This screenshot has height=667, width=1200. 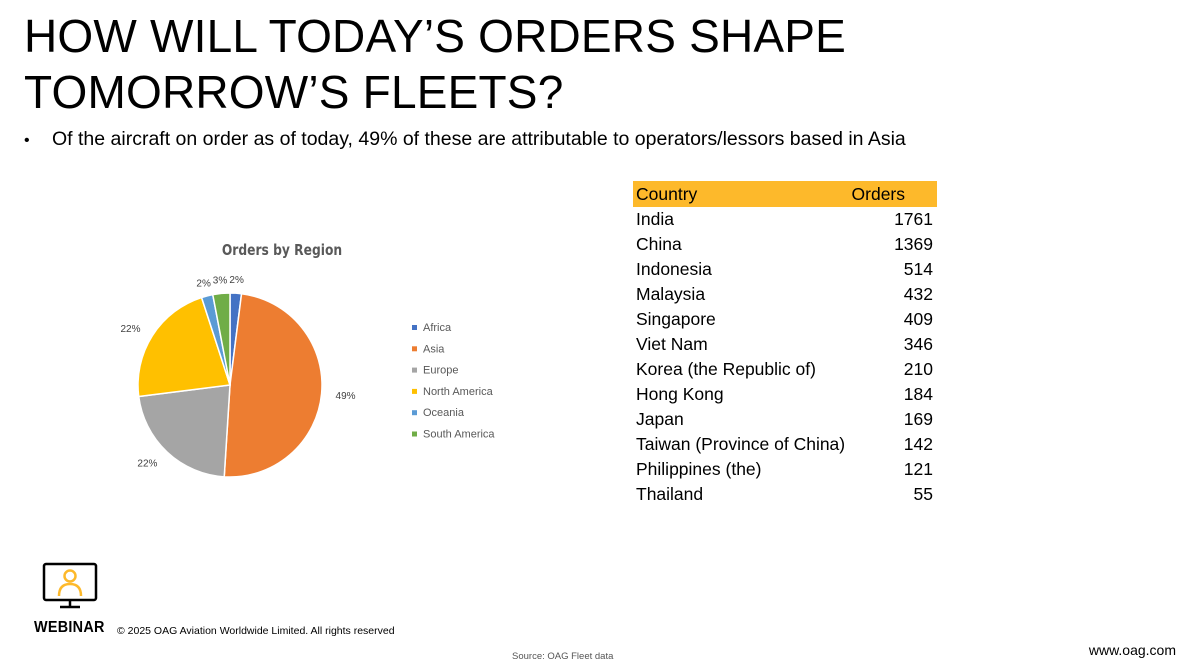 I want to click on table-row: Taiwan (Province of China) 142, so click(x=785, y=444).